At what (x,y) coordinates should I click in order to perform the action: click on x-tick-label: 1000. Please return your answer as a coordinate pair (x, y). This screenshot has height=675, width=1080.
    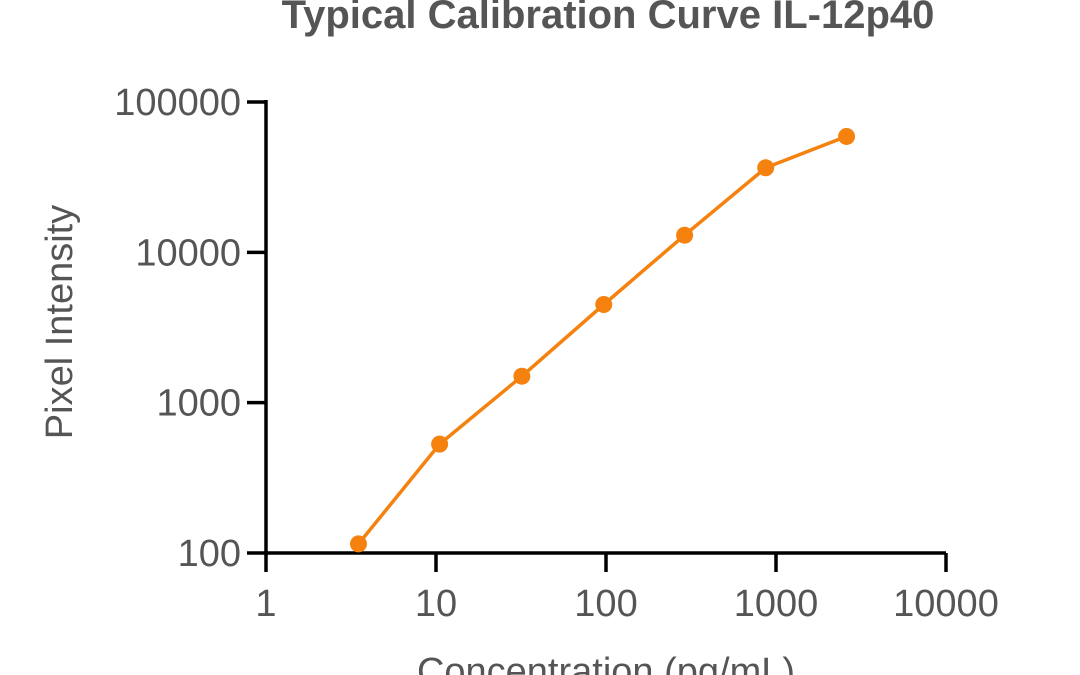
    Looking at the image, I should click on (776, 604).